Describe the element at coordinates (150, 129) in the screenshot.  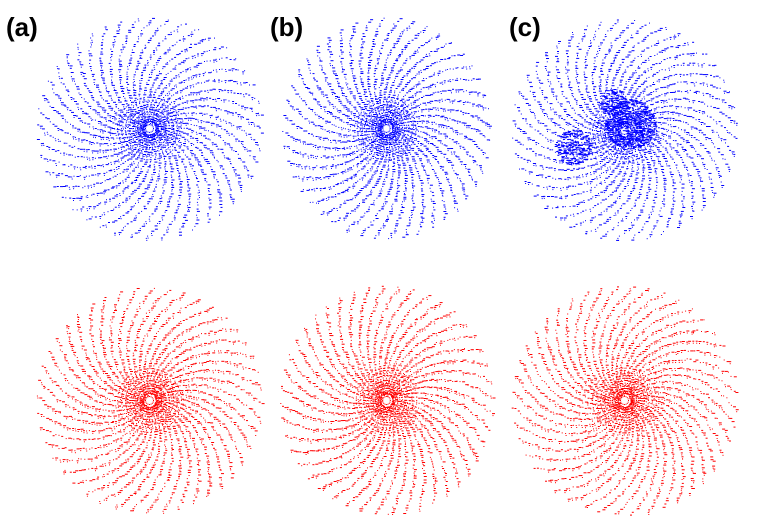
I see `dot-pattern-a-top` at that location.